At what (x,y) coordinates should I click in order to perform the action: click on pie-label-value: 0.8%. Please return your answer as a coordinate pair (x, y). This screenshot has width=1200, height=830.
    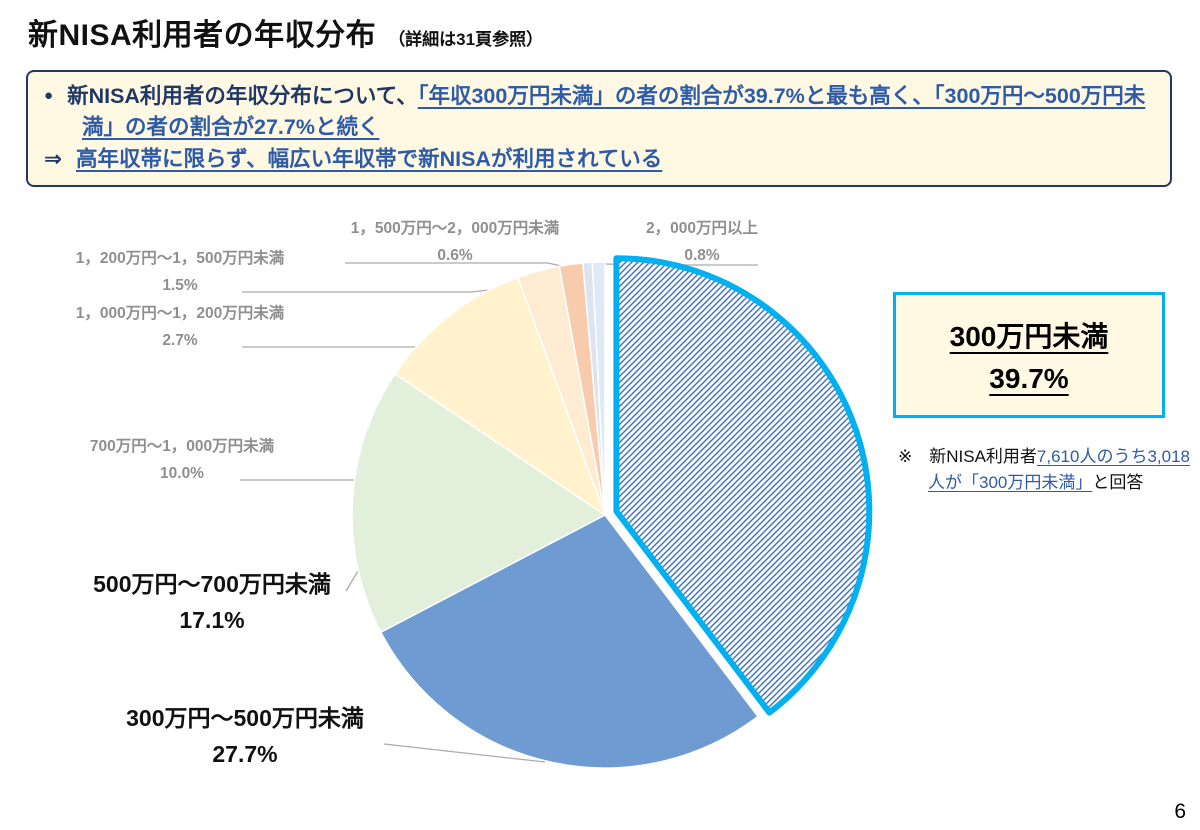
    Looking at the image, I should click on (702, 255).